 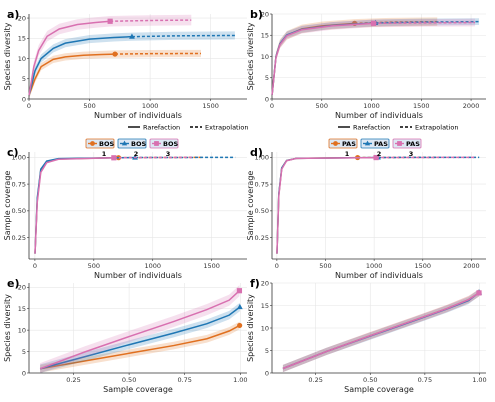 What do you see at coordinates (256, 152) in the screenshot?
I see `panel-label: d)` at bounding box center [256, 152].